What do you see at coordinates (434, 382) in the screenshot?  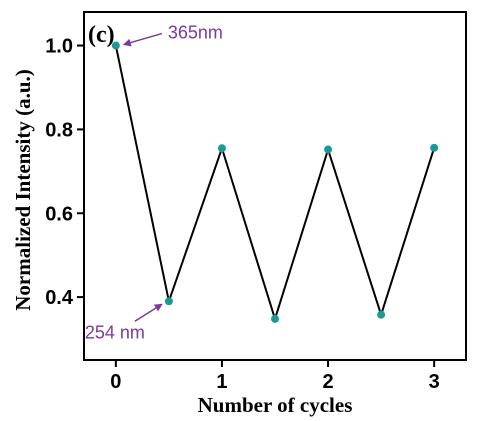 I see `x-tick-label: 3` at bounding box center [434, 382].